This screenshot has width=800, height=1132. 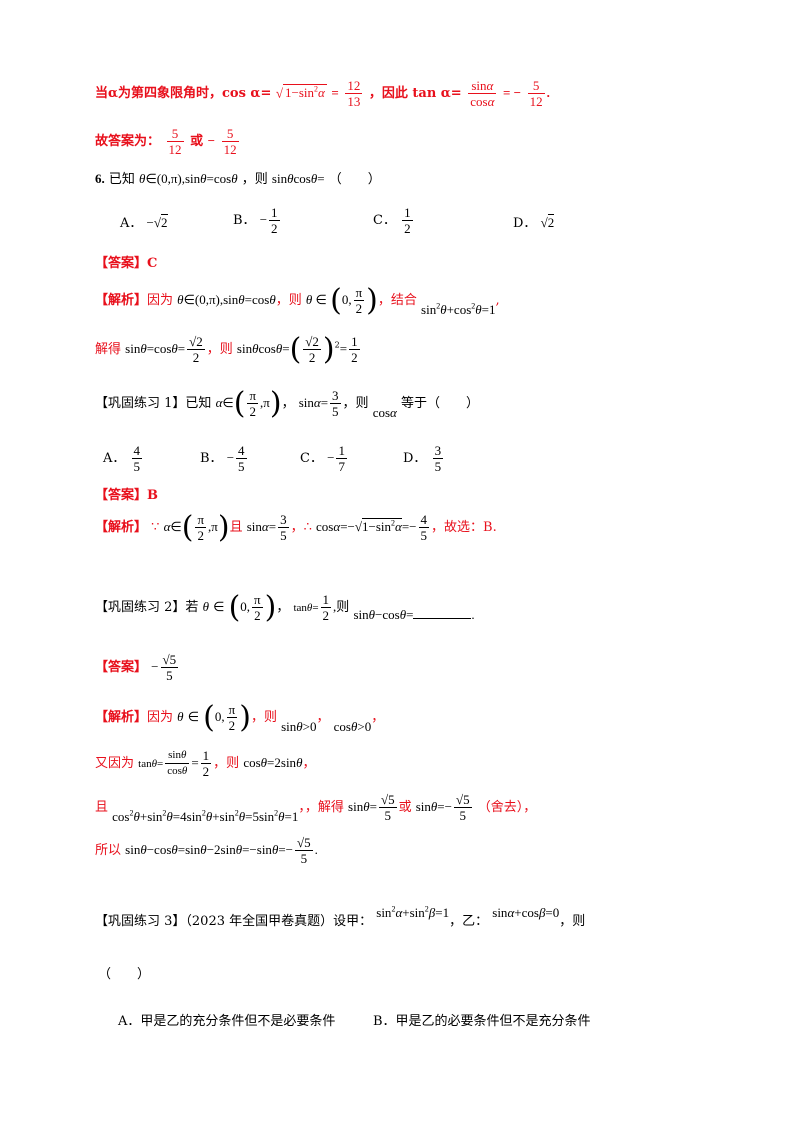 What do you see at coordinates (464, 527) in the screenshot?
I see `text: ，故选：B.` at bounding box center [464, 527].